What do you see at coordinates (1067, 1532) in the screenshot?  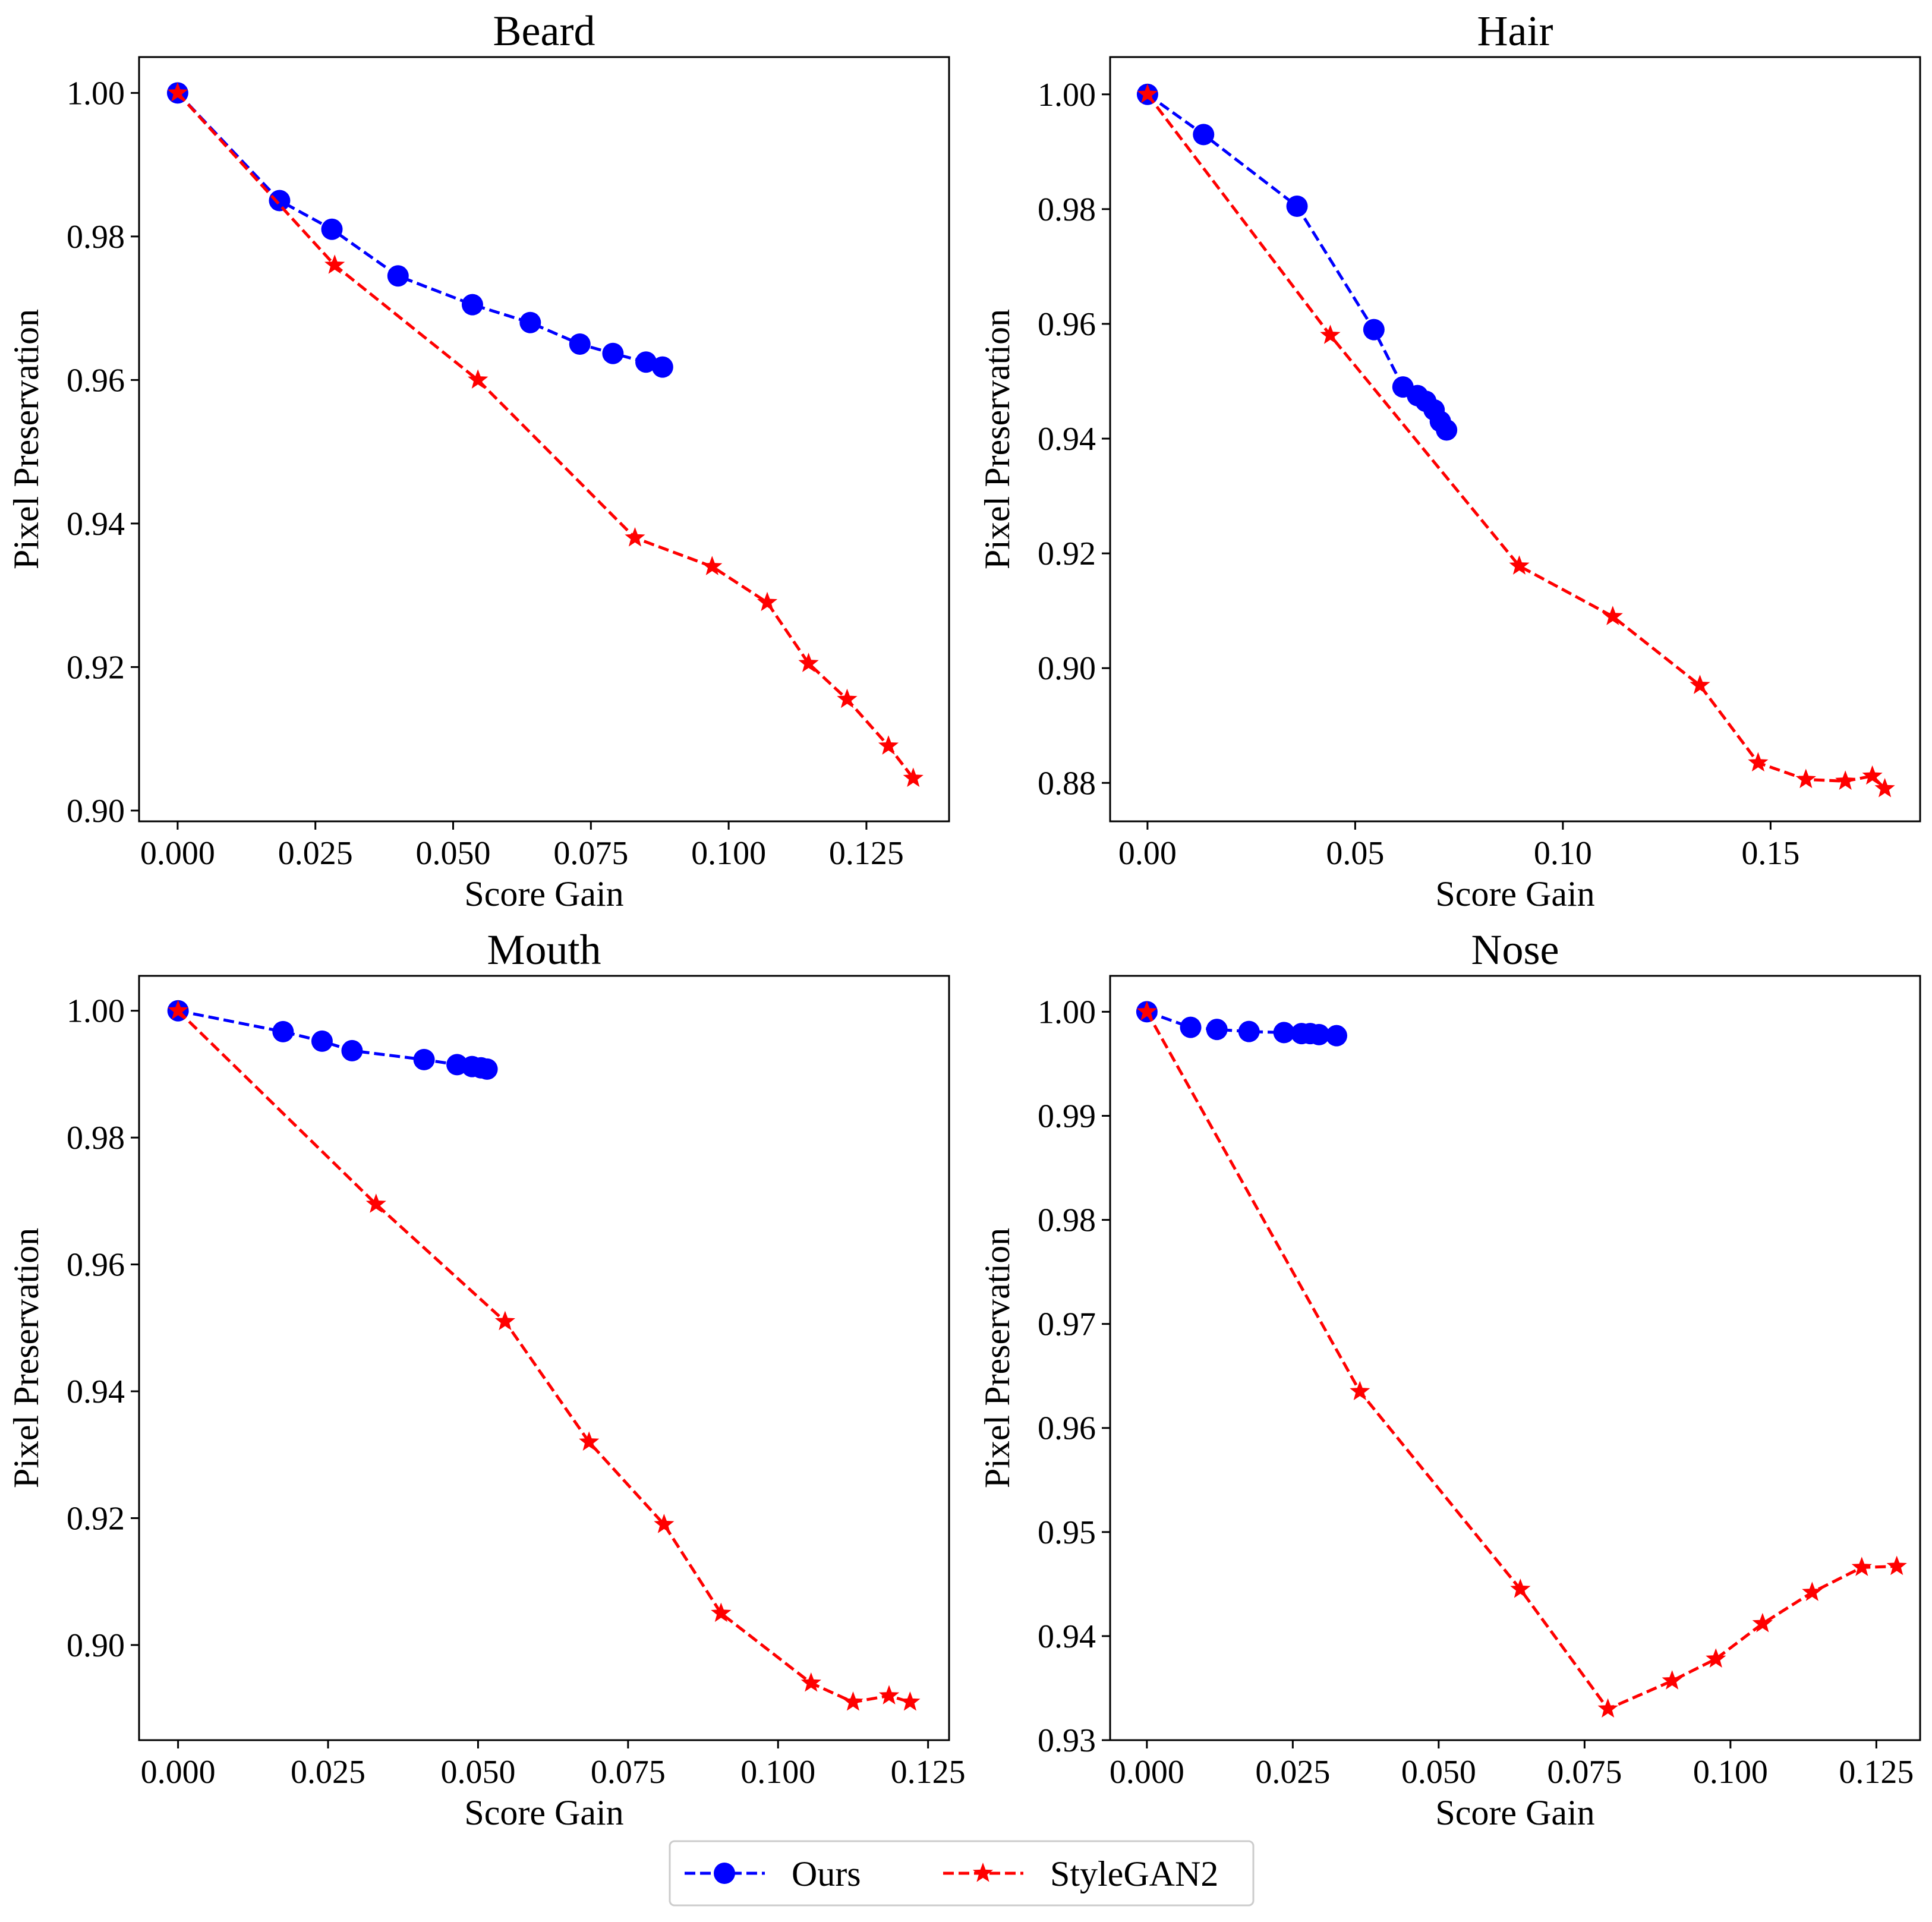 I see `y-tick-label: 0.95` at bounding box center [1067, 1532].